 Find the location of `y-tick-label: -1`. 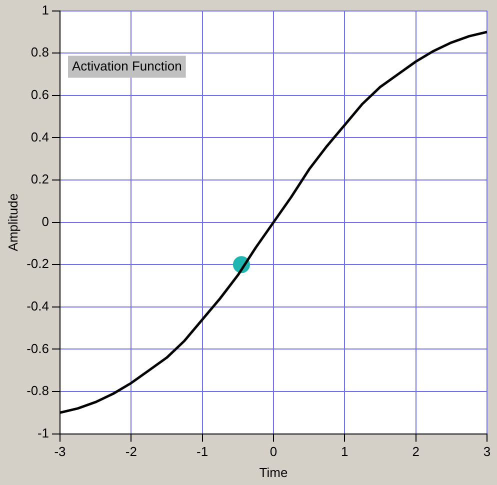

y-tick-label: -1 is located at coordinates (43, 432).